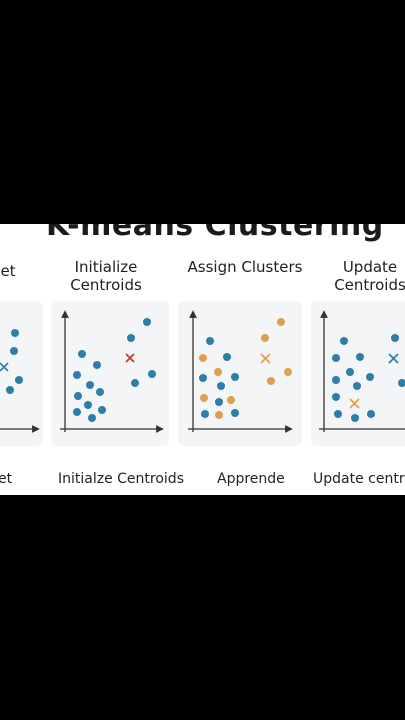 This screenshot has height=720, width=405. I want to click on caption-assign: Apprende, so click(251, 479).